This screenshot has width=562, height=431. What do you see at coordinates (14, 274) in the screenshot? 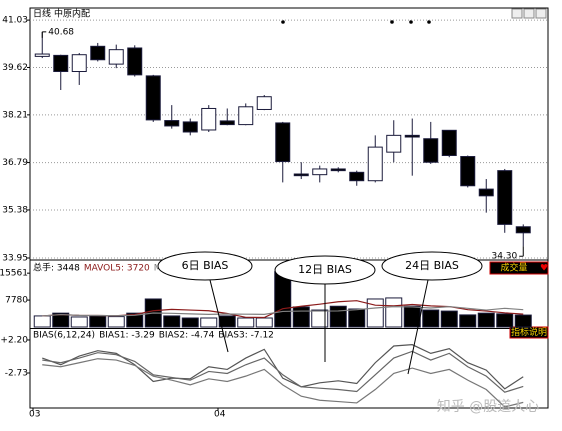
I see `y-tick-label: 15561` at bounding box center [14, 274].